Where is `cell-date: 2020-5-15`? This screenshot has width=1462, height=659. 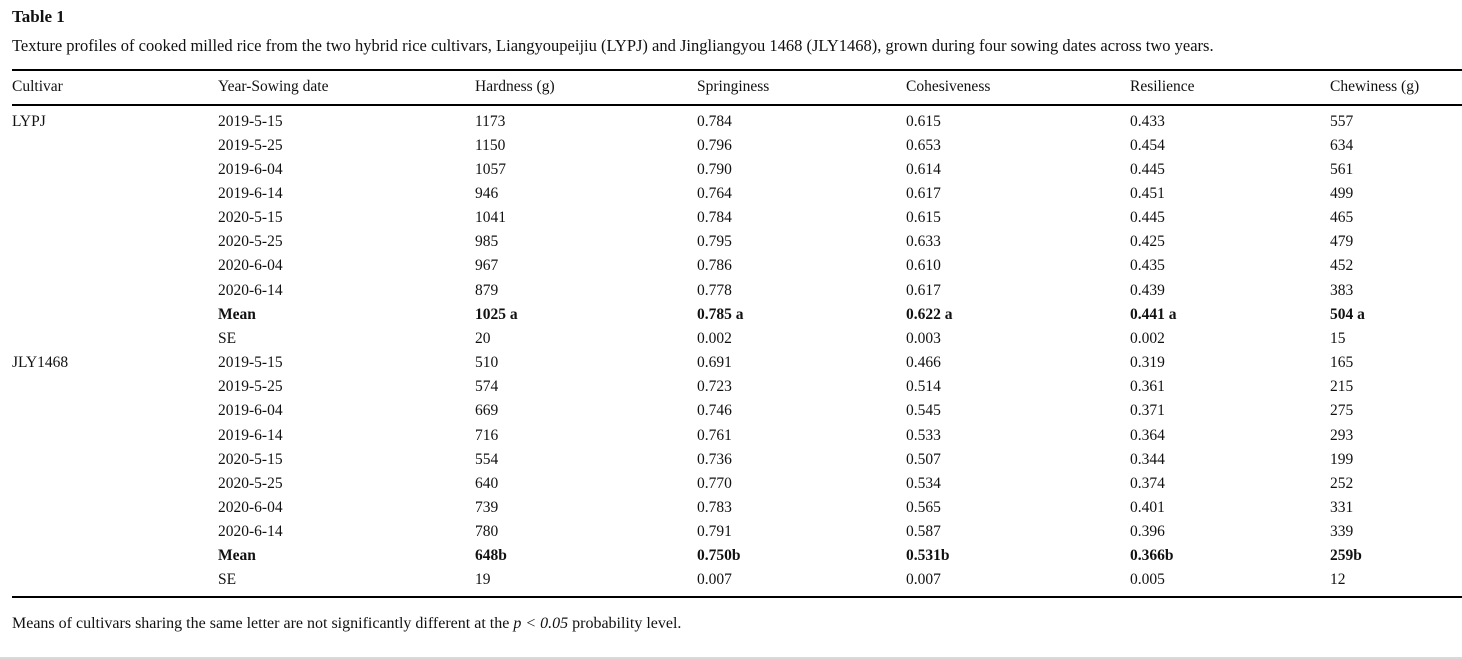 cell-date: 2020-5-15 is located at coordinates (250, 459).